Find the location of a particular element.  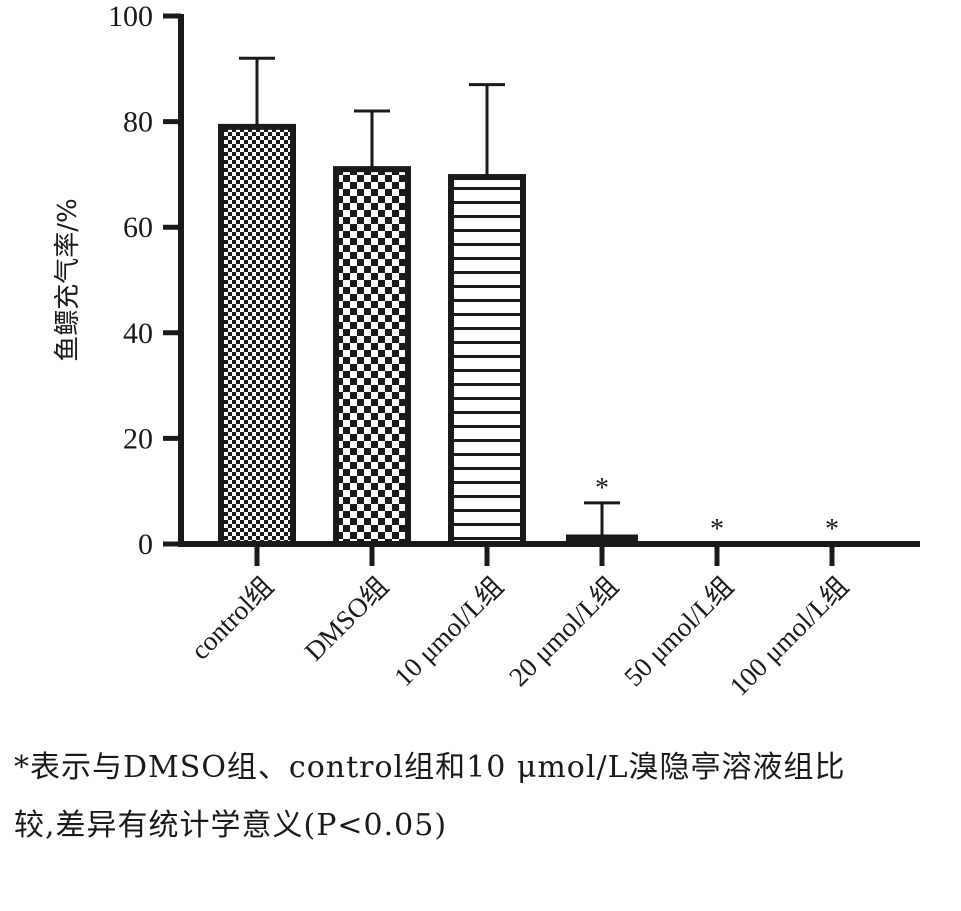

x-tick-label: control组 is located at coordinates (232, 618).